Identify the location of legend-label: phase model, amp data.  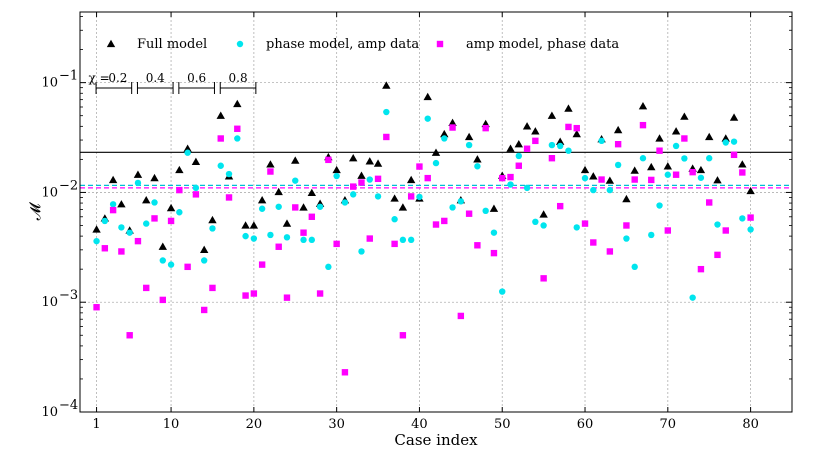
(342, 44).